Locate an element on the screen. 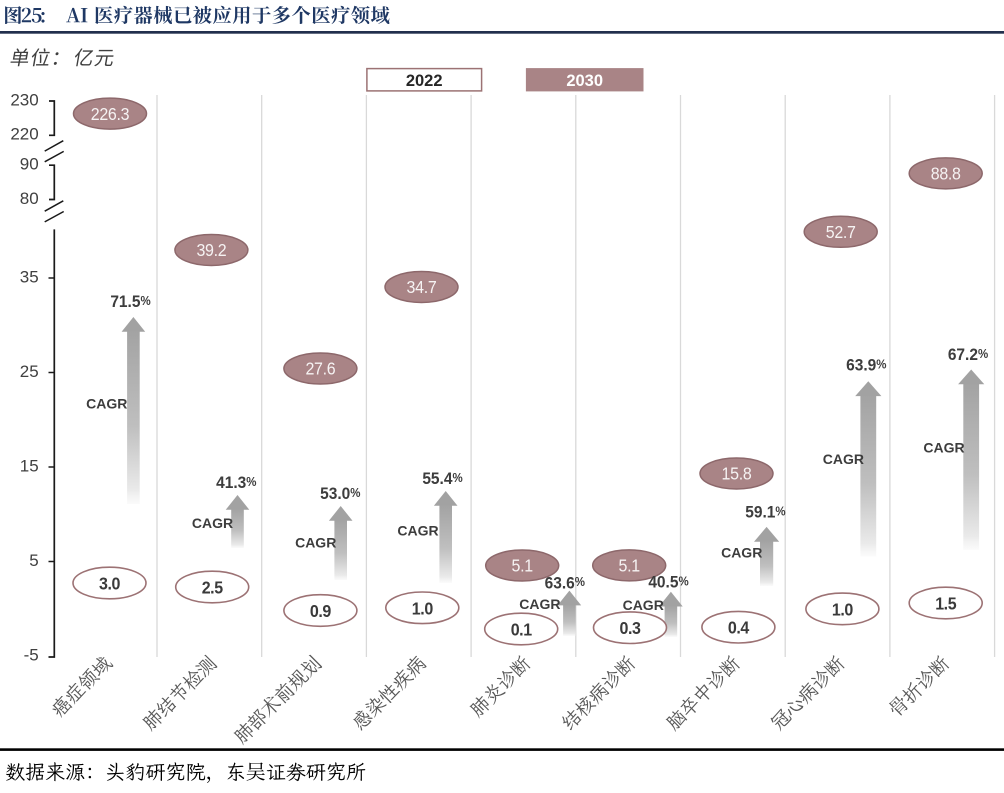 This screenshot has width=1004, height=793. svg-text: 0.1 is located at coordinates (521, 630).